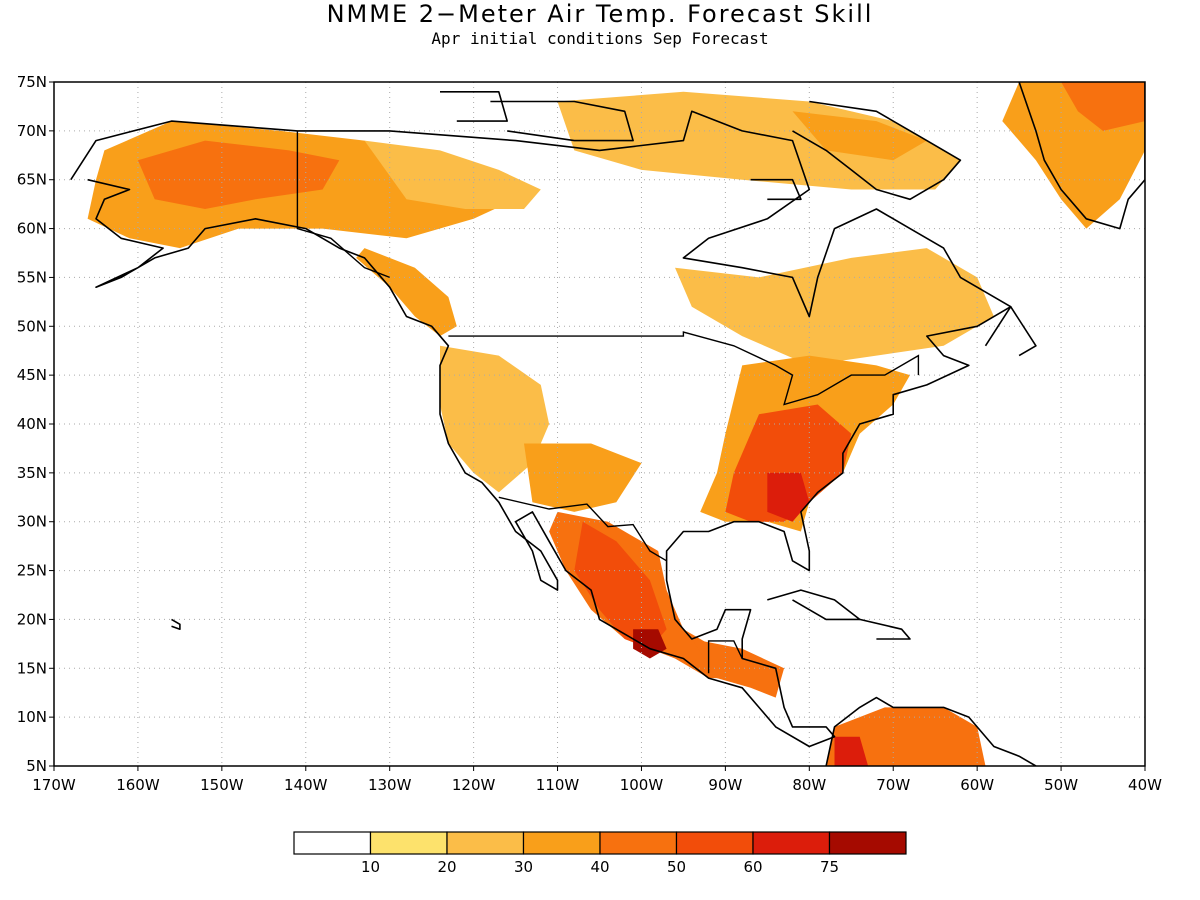 The height and width of the screenshot is (900, 1200). What do you see at coordinates (32, 326) in the screenshot?
I see `lat-label: 50N` at bounding box center [32, 326].